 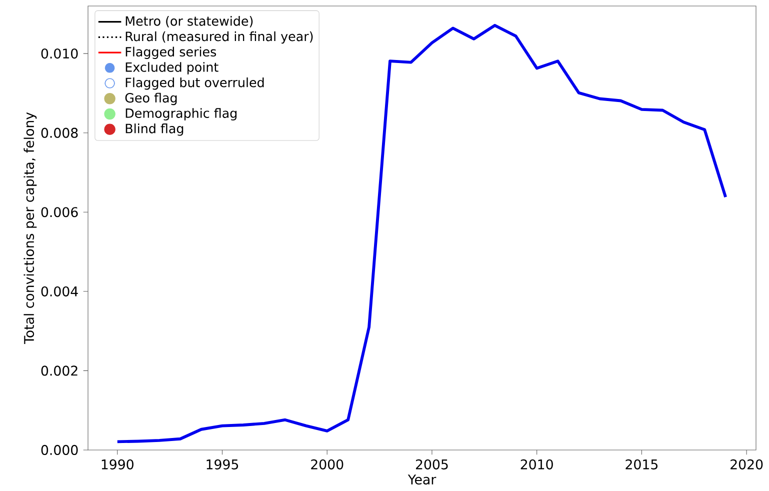 I want to click on y-tick-label: 0.002, so click(x=59, y=371).